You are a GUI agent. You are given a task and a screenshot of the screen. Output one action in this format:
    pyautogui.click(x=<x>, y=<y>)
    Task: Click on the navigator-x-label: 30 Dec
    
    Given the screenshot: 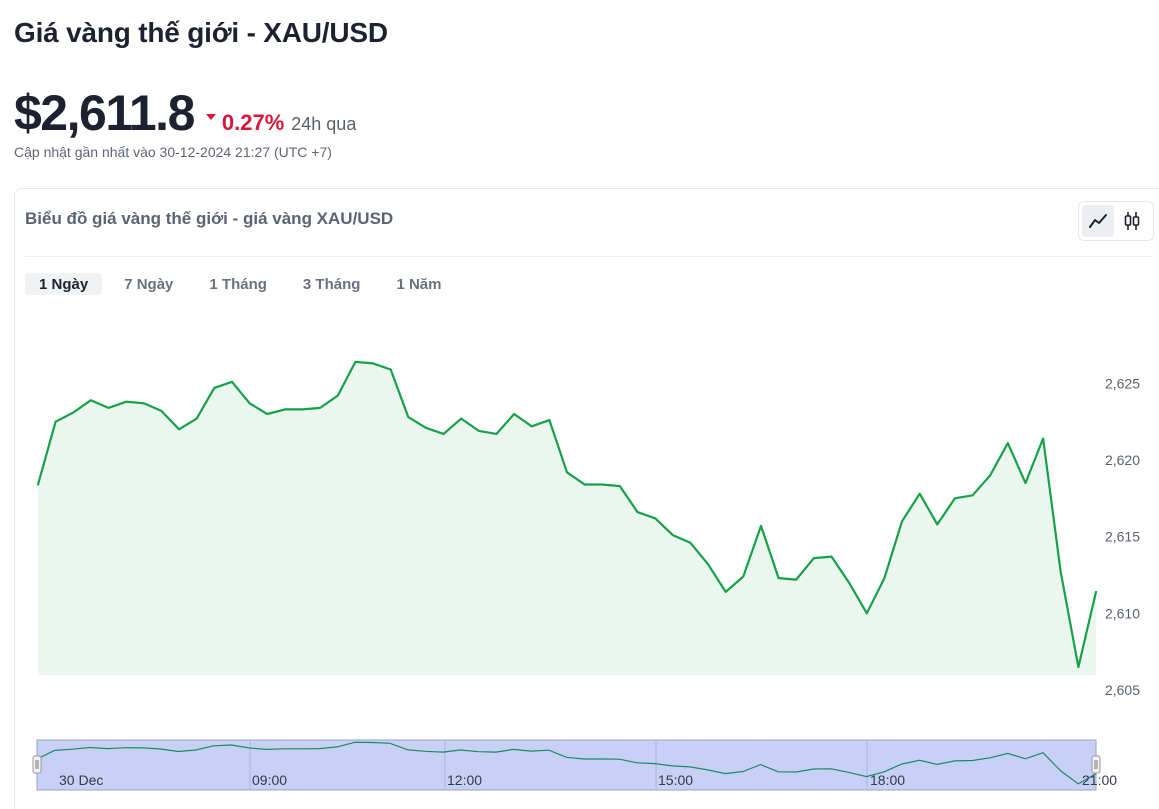 What is the action you would take?
    pyautogui.click(x=81, y=780)
    